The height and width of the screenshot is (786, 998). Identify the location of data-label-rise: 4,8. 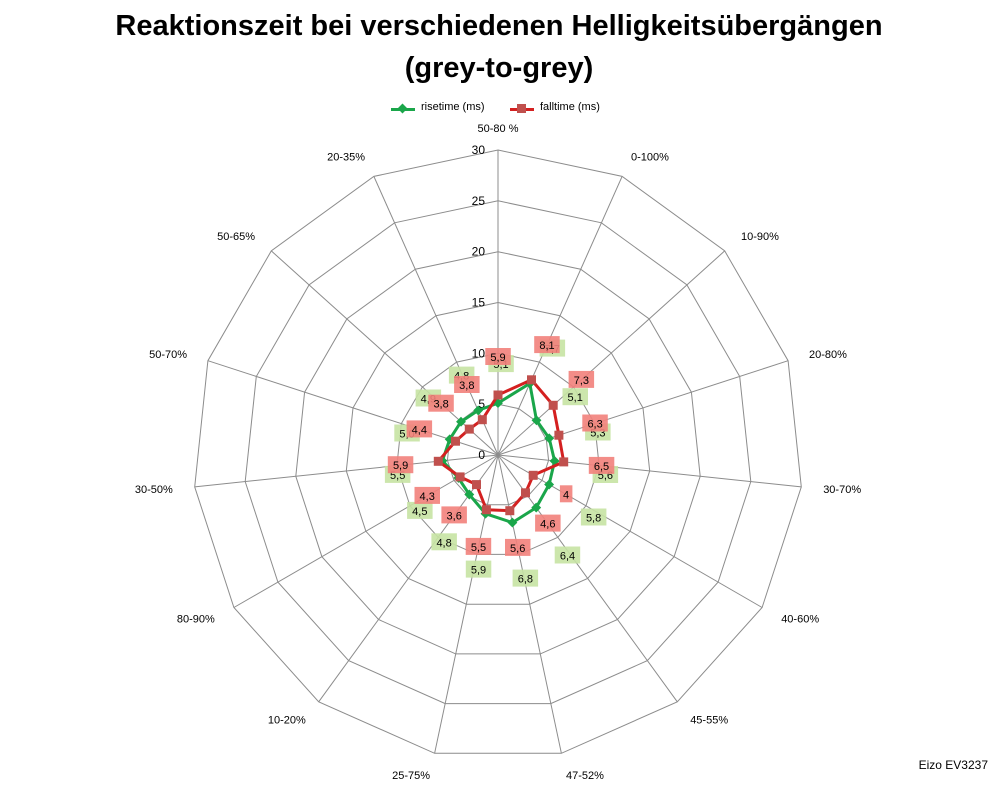
(443, 543).